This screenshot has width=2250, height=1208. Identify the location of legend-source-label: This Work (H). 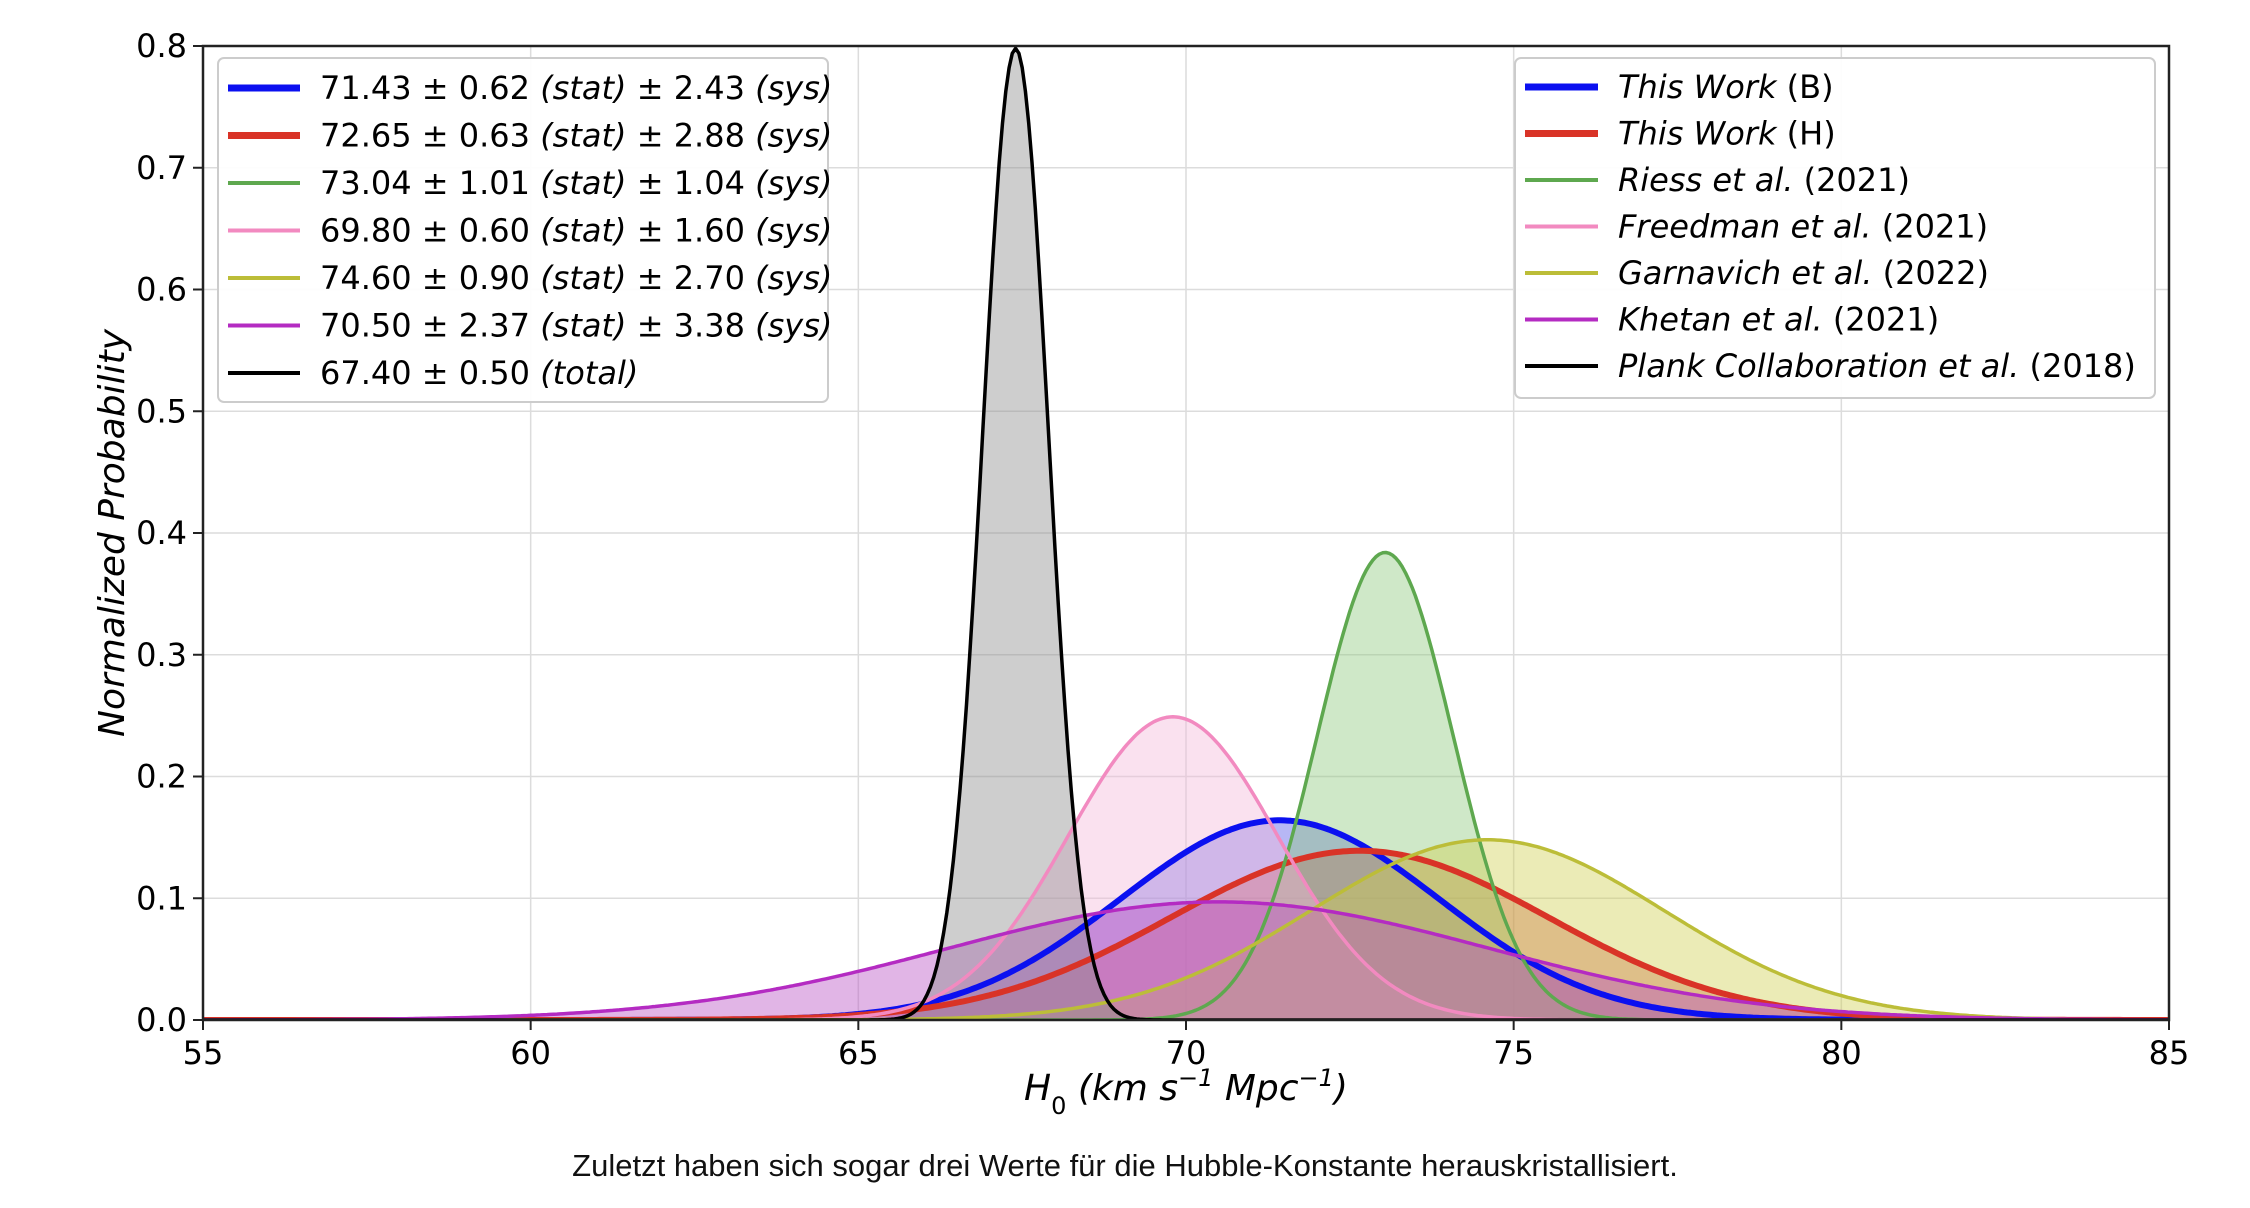
(1727, 134).